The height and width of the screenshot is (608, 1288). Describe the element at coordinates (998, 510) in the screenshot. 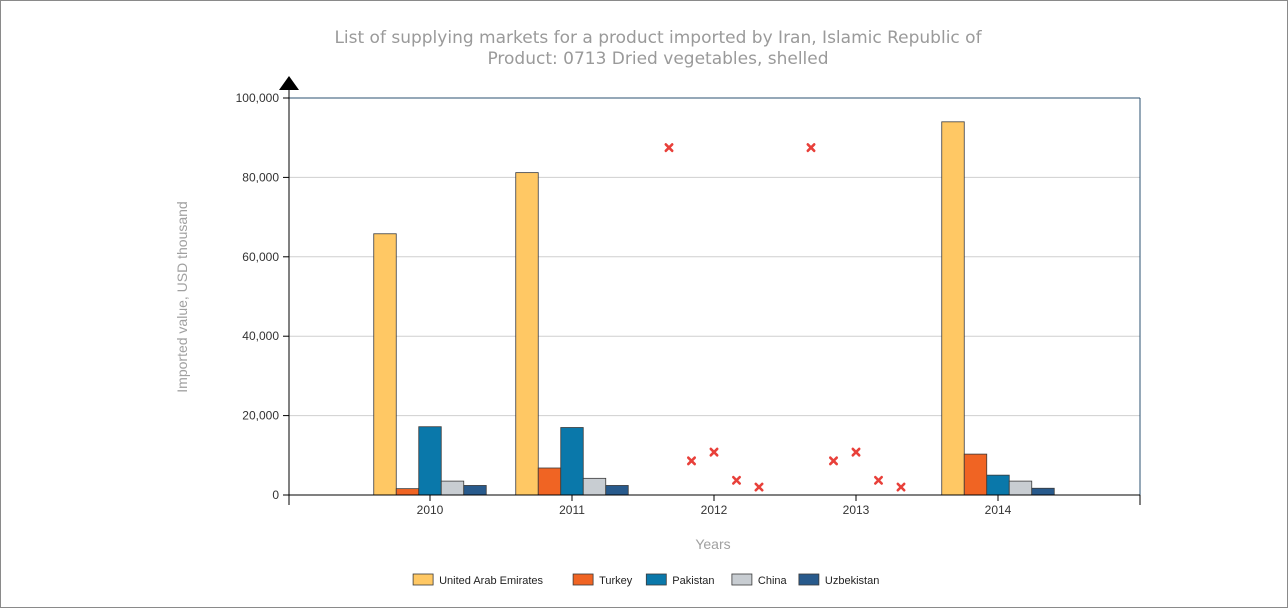

I see `x-tick-label: 2014` at that location.